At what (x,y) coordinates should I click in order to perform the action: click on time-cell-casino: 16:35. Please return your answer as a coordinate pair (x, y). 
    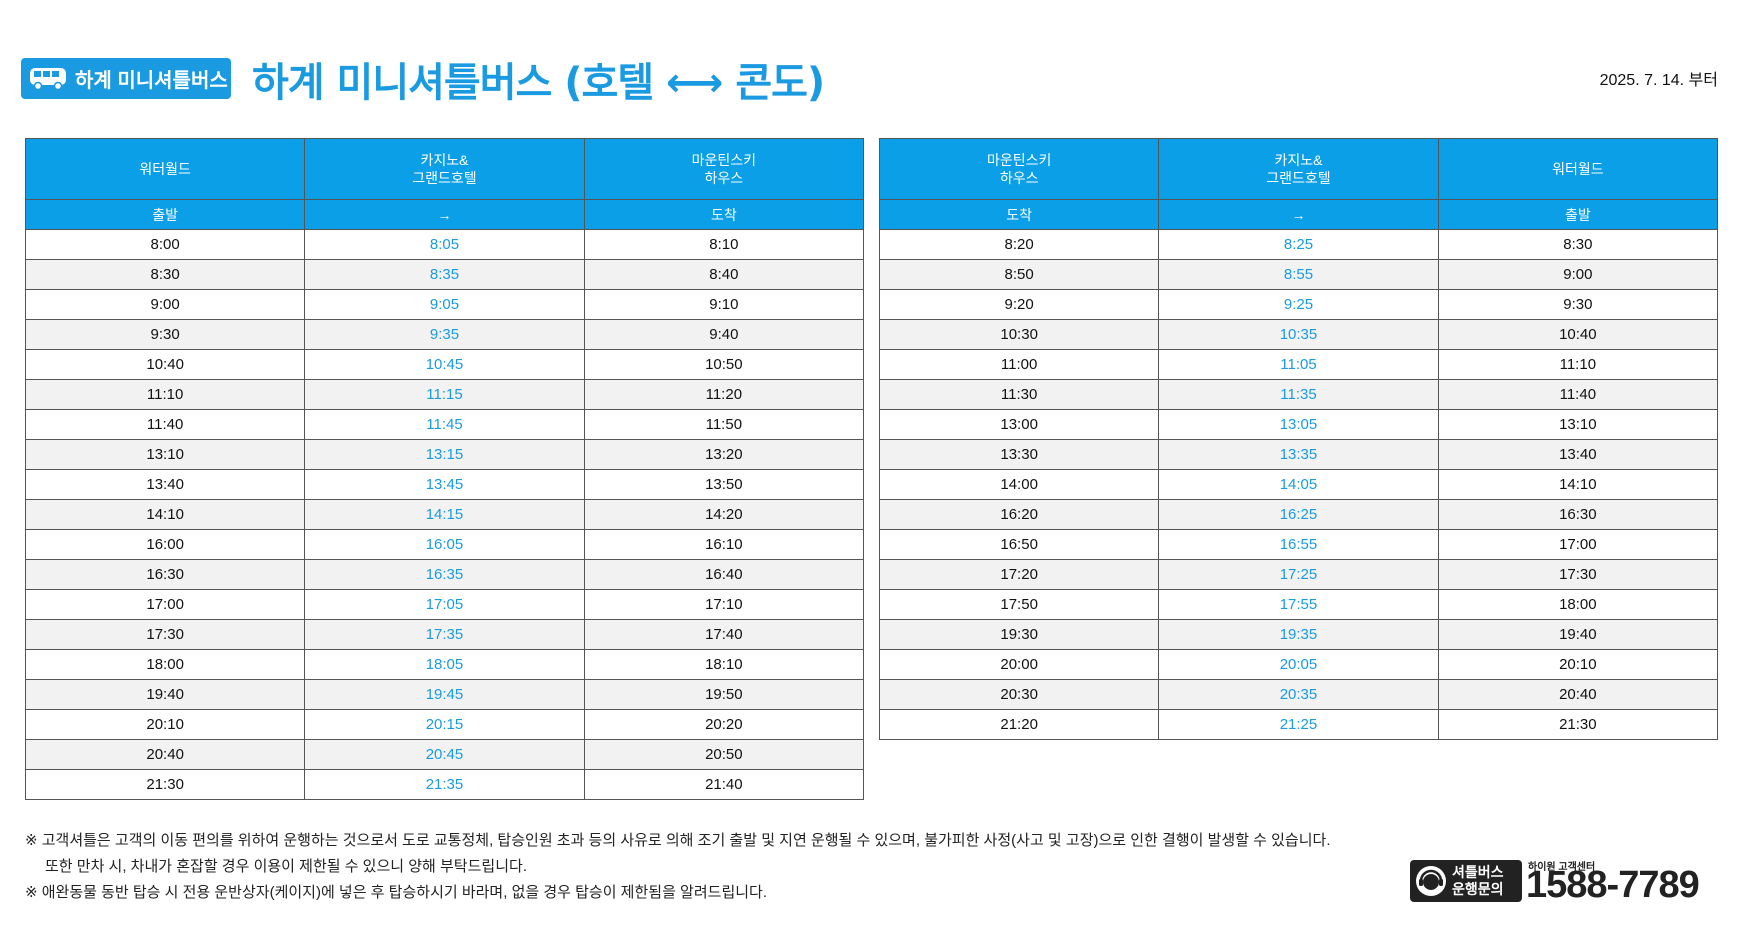
    Looking at the image, I should click on (444, 574).